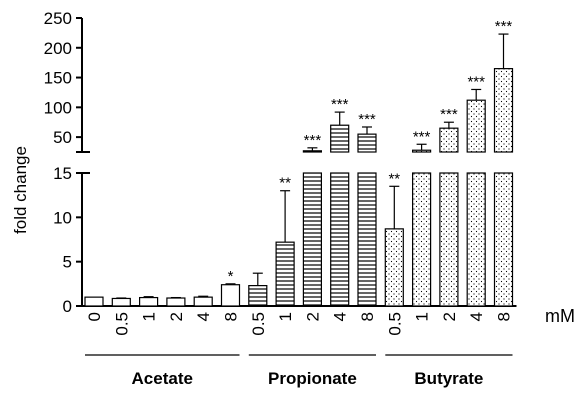  Describe the element at coordinates (62, 217) in the screenshot. I see `y-tick-label: 10` at that location.